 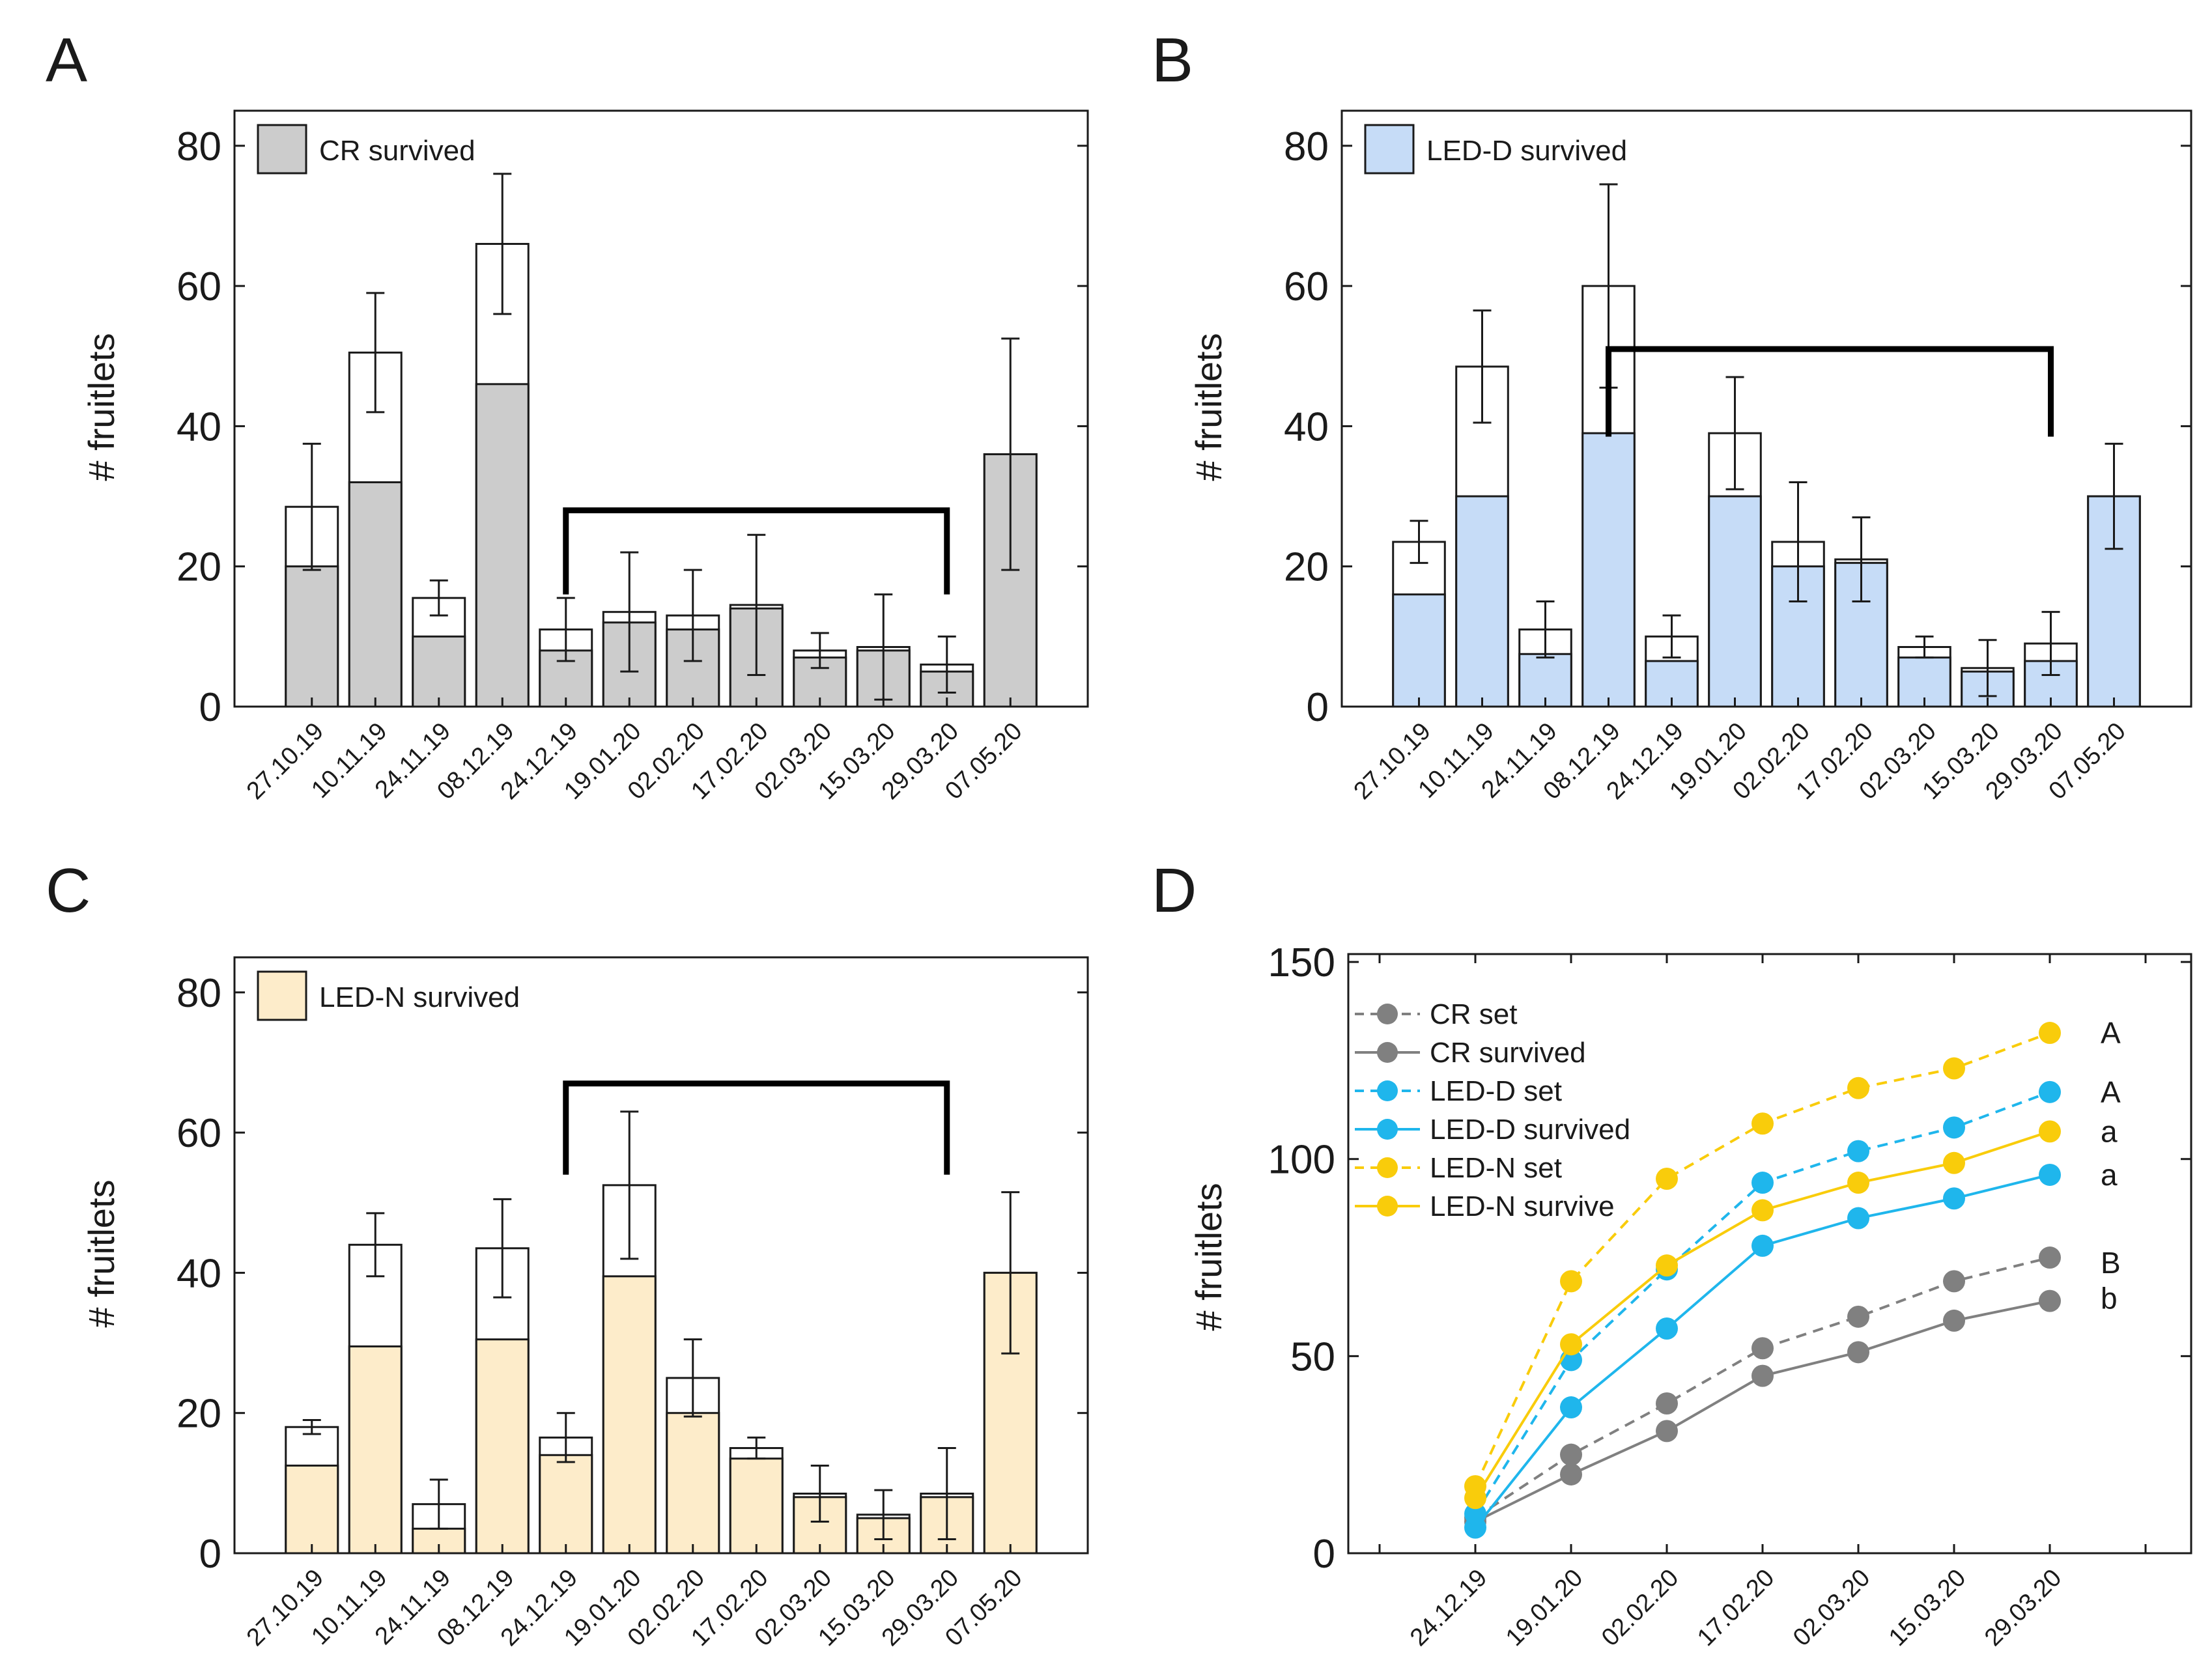 I want to click on x-tick-label: 19.01.20, so click(x=1544, y=1608).